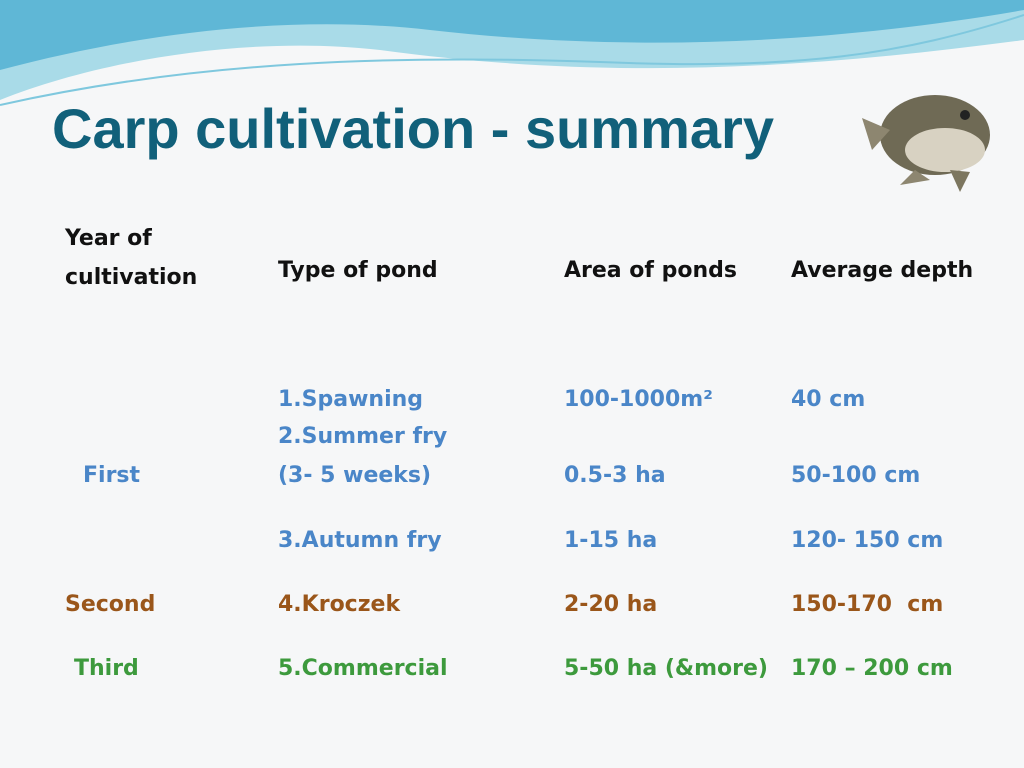 The height and width of the screenshot is (768, 1024). I want to click on header-cell: Average depth, so click(882, 270).